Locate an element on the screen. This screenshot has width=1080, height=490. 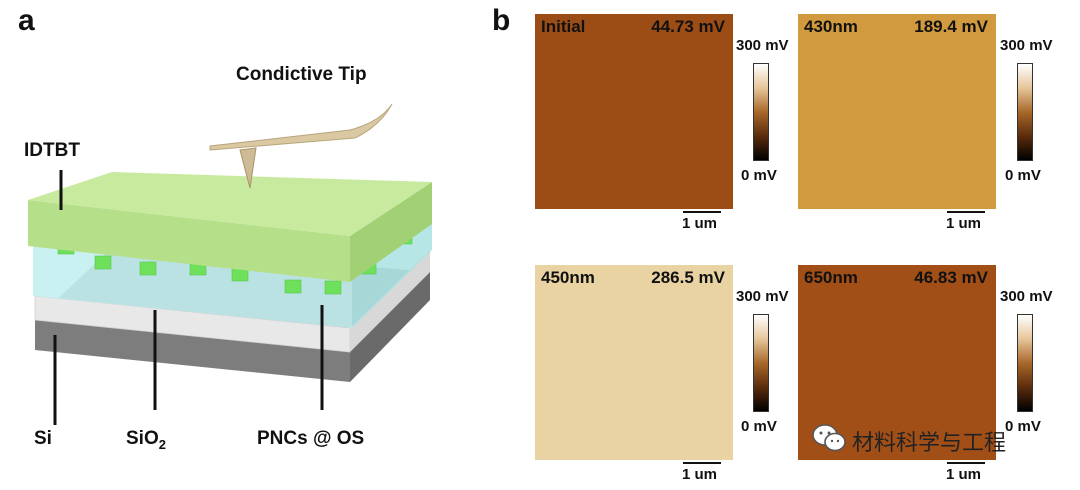
si-layer-right is located at coordinates (390, 327).